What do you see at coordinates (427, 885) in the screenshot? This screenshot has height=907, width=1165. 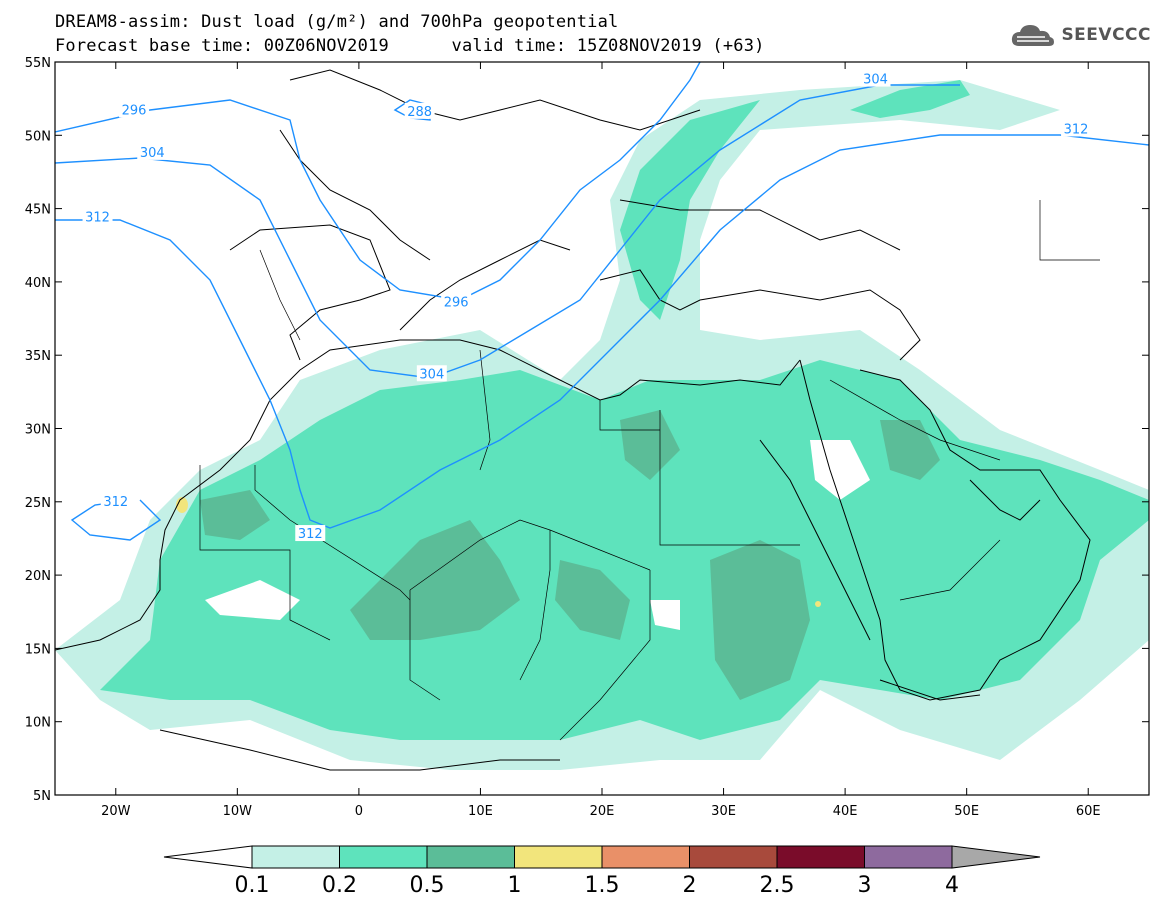 I see `colorbar-level-label: 0.5` at bounding box center [427, 885].